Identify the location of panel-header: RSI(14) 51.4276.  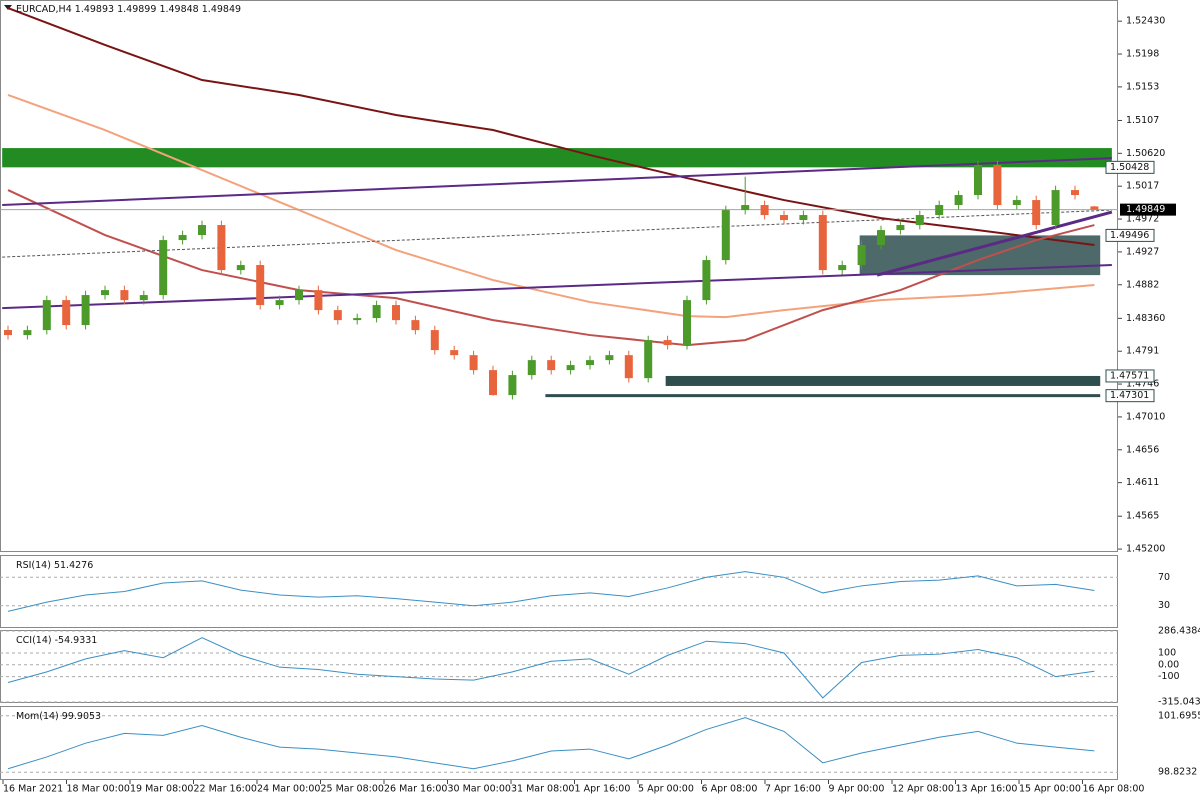
(54, 565).